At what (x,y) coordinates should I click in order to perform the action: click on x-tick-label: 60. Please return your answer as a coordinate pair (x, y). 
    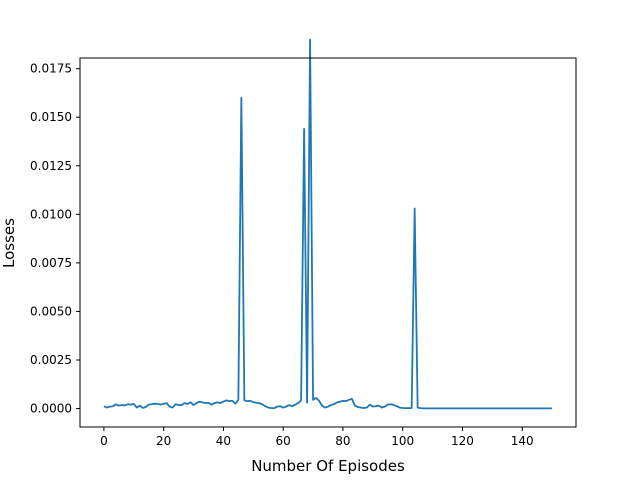
    Looking at the image, I should click on (283, 441).